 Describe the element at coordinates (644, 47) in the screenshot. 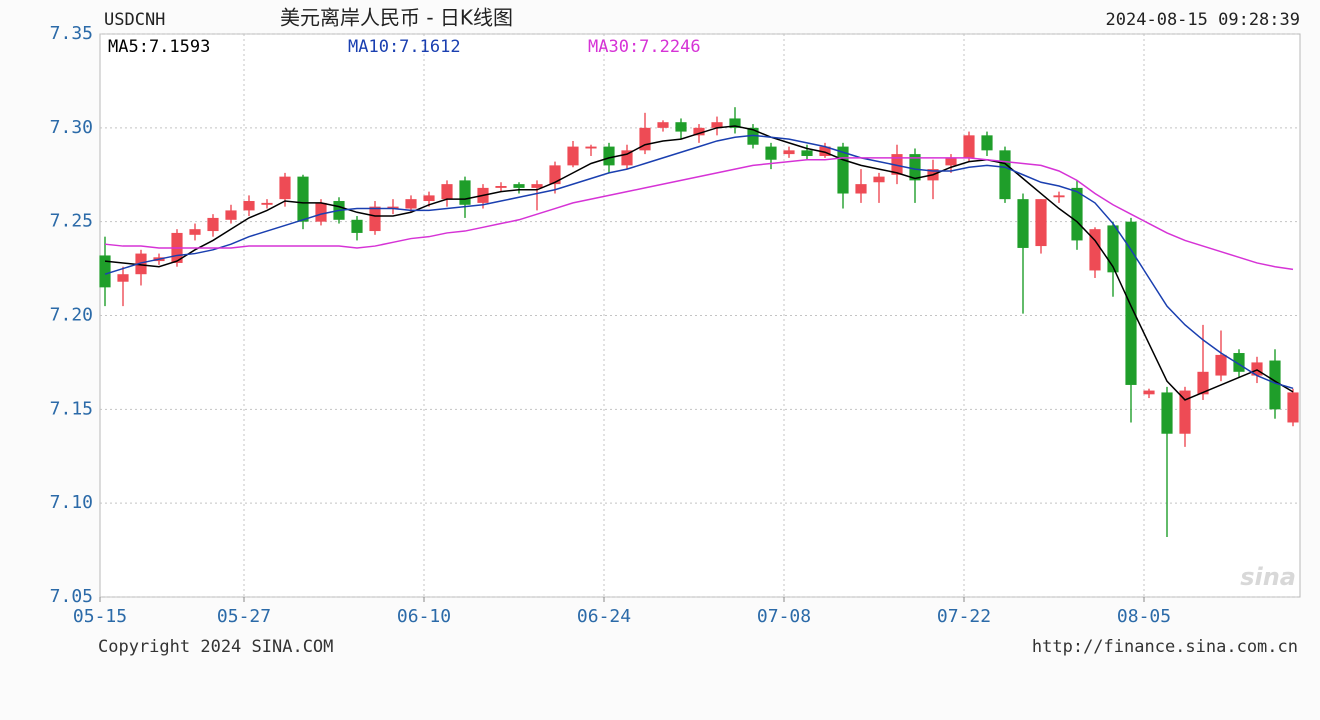

I see `legend-label: MA30:7.2246` at that location.